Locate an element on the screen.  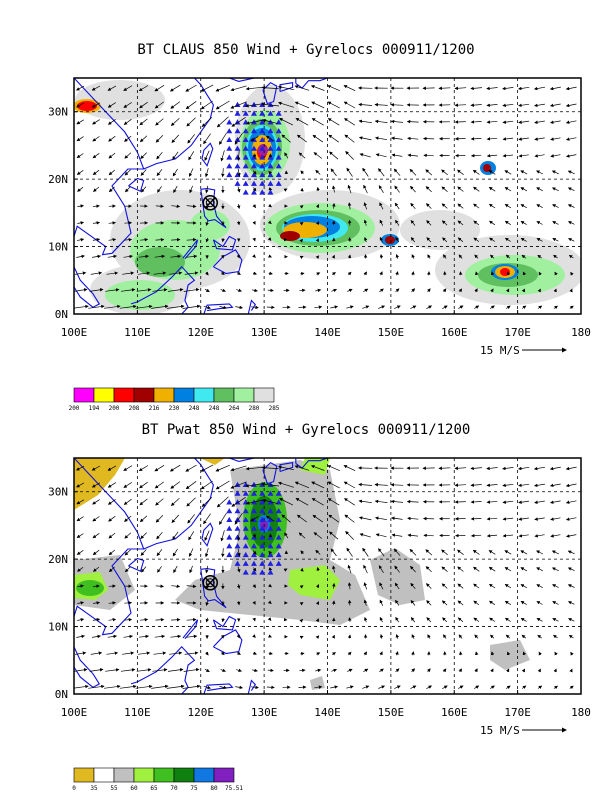
longitude-tick-label: 110E is located at coordinates (137, 332).